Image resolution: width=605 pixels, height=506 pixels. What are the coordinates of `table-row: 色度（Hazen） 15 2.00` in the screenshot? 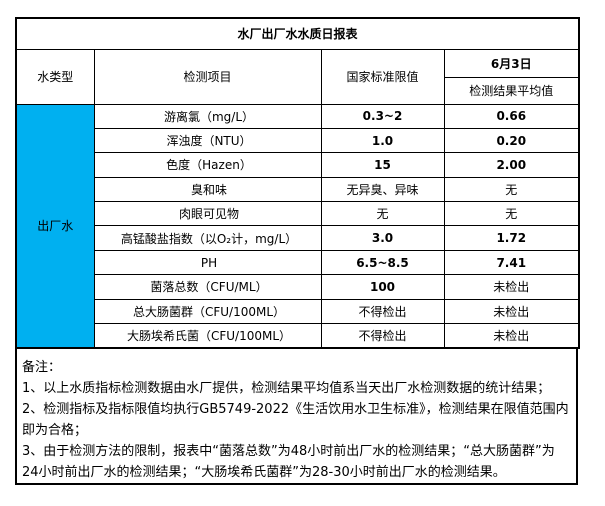 It's located at (298, 165).